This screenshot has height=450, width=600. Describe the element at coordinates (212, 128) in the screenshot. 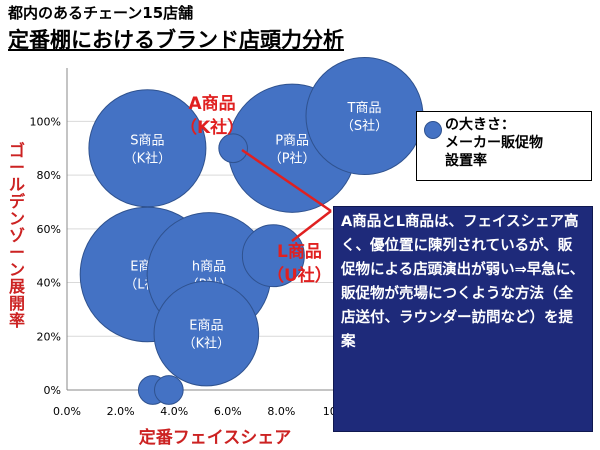

I see `callout-a-company: （K社）` at that location.